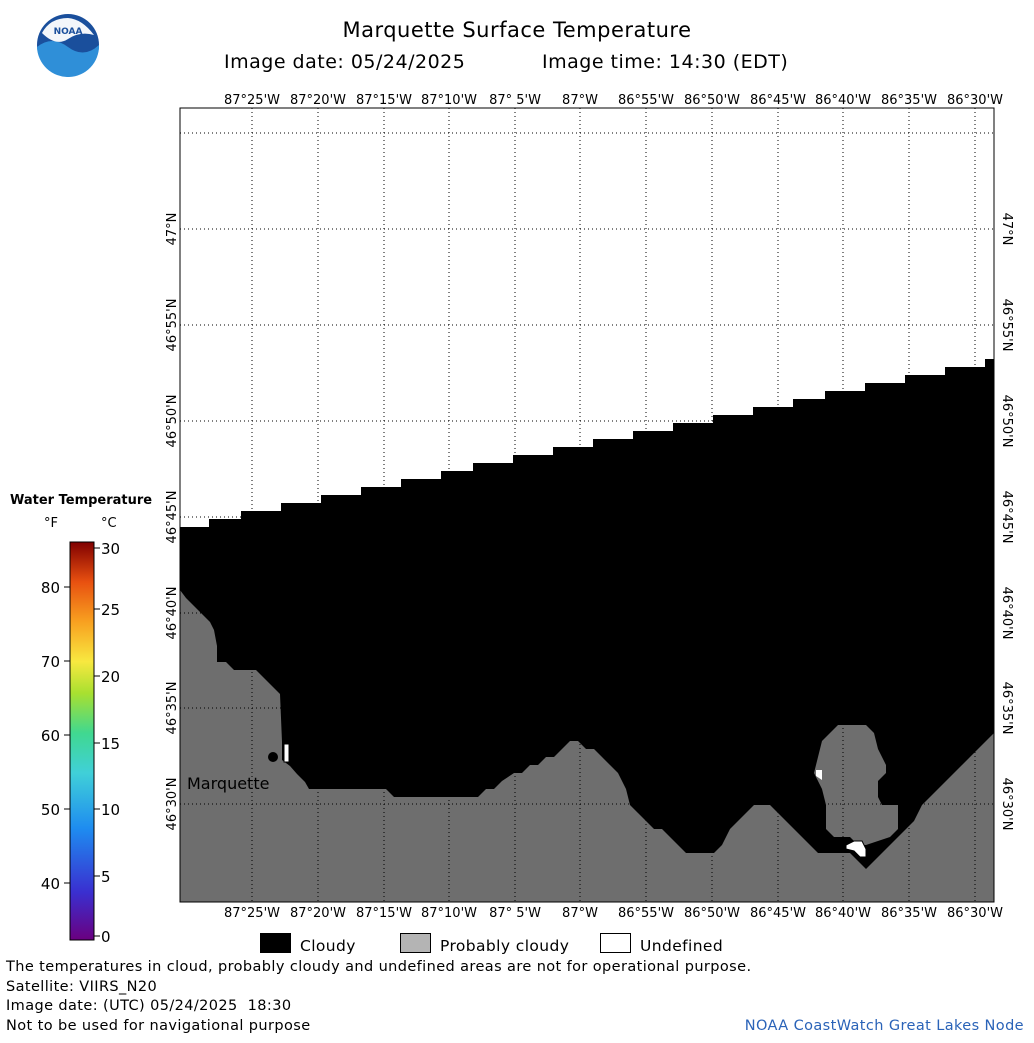 This screenshot has width=1034, height=1043. Describe the element at coordinates (1006, 613) in the screenshot. I see `lat-label-right: 46°40'N` at that location.